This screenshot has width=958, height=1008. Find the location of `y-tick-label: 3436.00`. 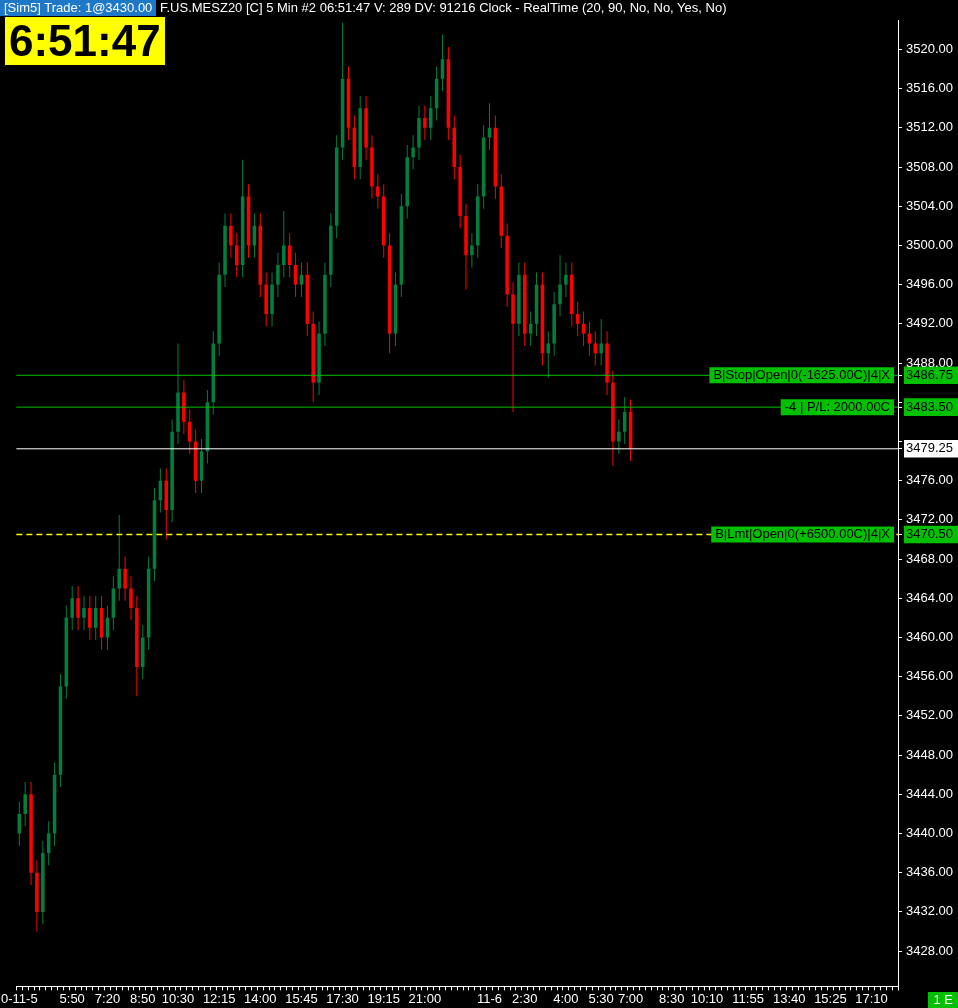

y-tick-label: 3436.00 is located at coordinates (929, 872).